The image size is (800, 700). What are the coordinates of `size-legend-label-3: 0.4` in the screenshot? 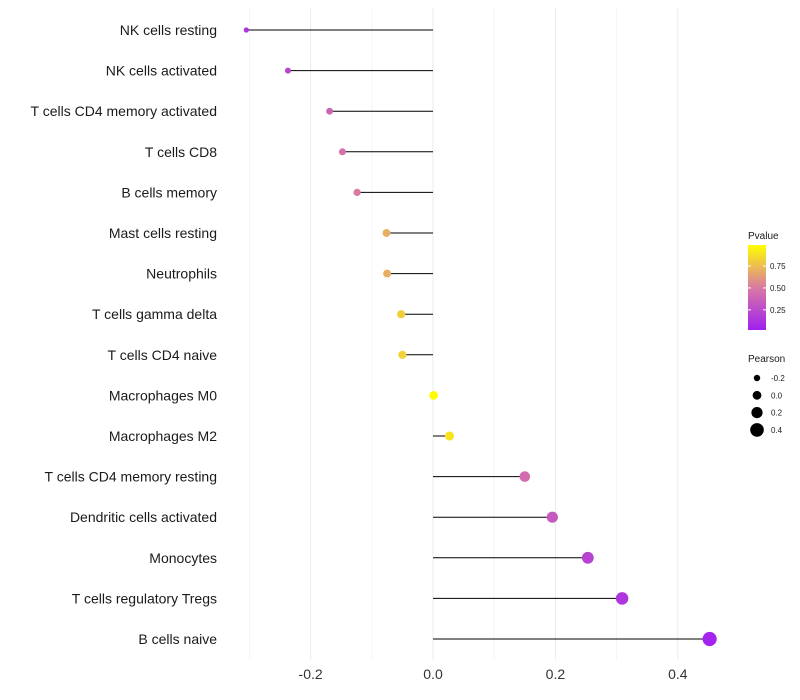 It's located at (777, 430).